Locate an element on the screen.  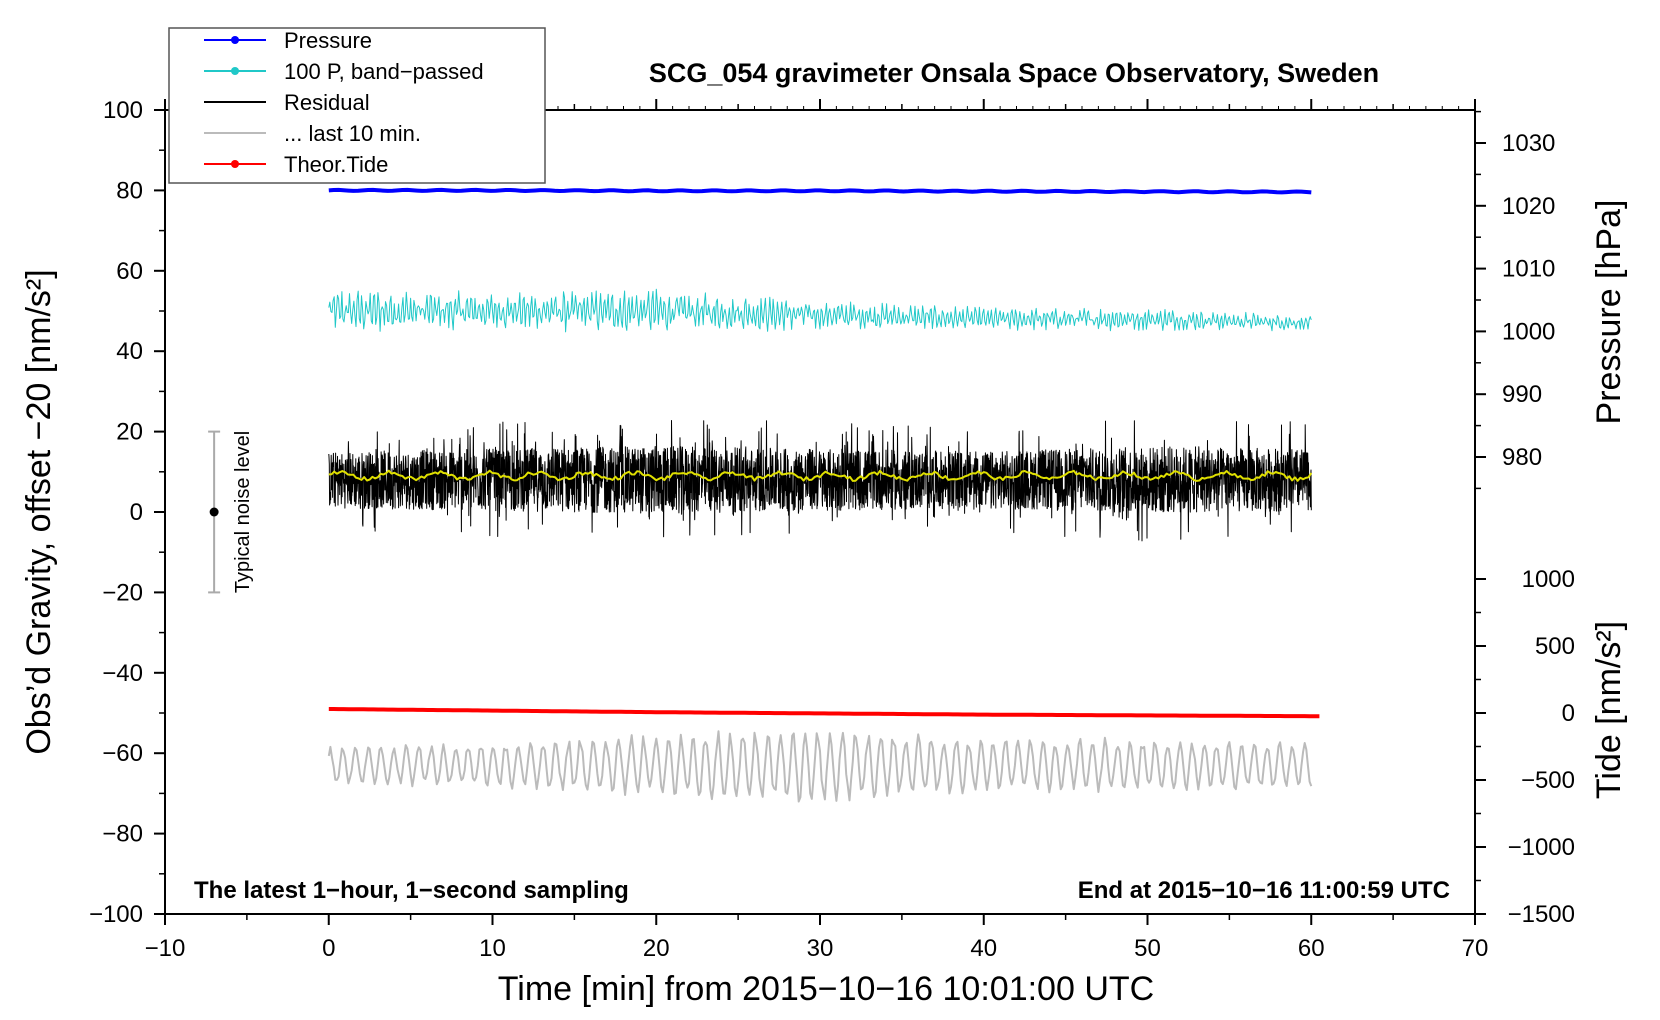
series-residual-smoothed is located at coordinates (820, 475).